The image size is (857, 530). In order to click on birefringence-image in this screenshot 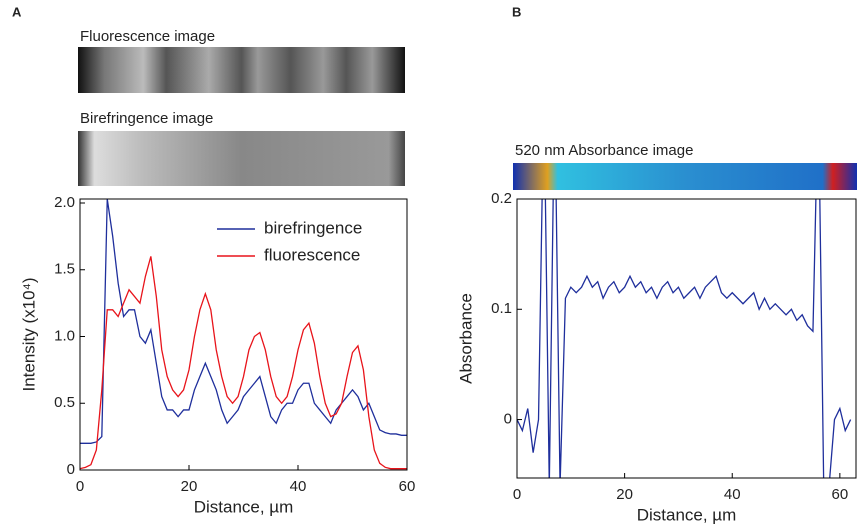, I will do `click(241, 158)`.